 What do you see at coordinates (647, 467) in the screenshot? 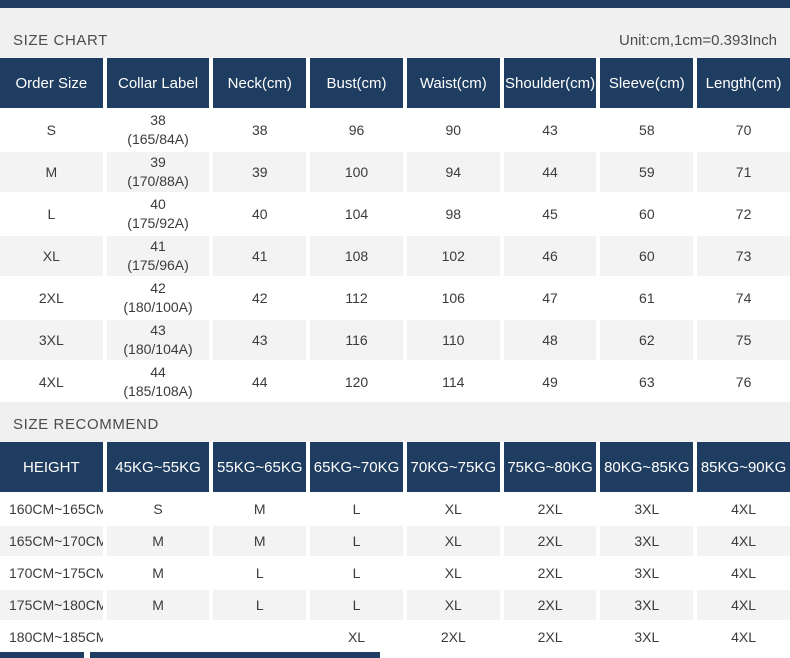
I see `header-cell: 80KG~85KG` at bounding box center [647, 467].